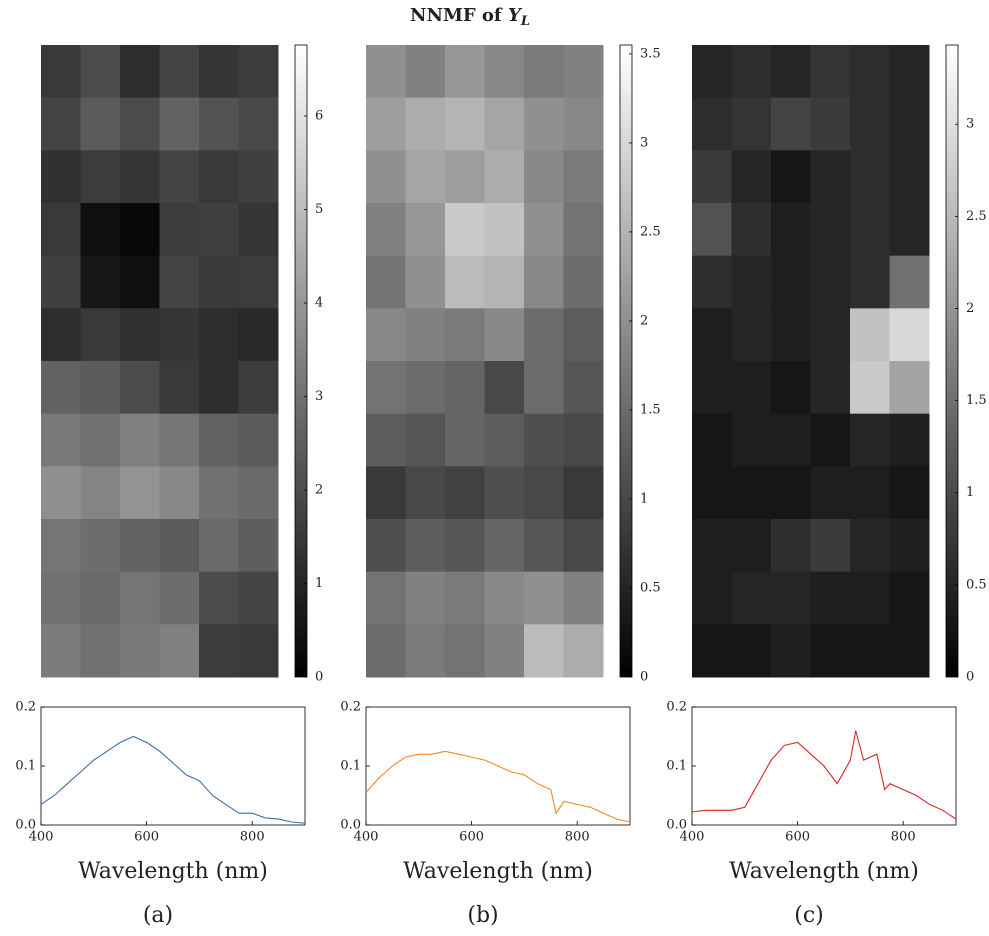 The image size is (989, 936). I want to click on x-axis-label: Wavelength (nm), so click(173, 871).